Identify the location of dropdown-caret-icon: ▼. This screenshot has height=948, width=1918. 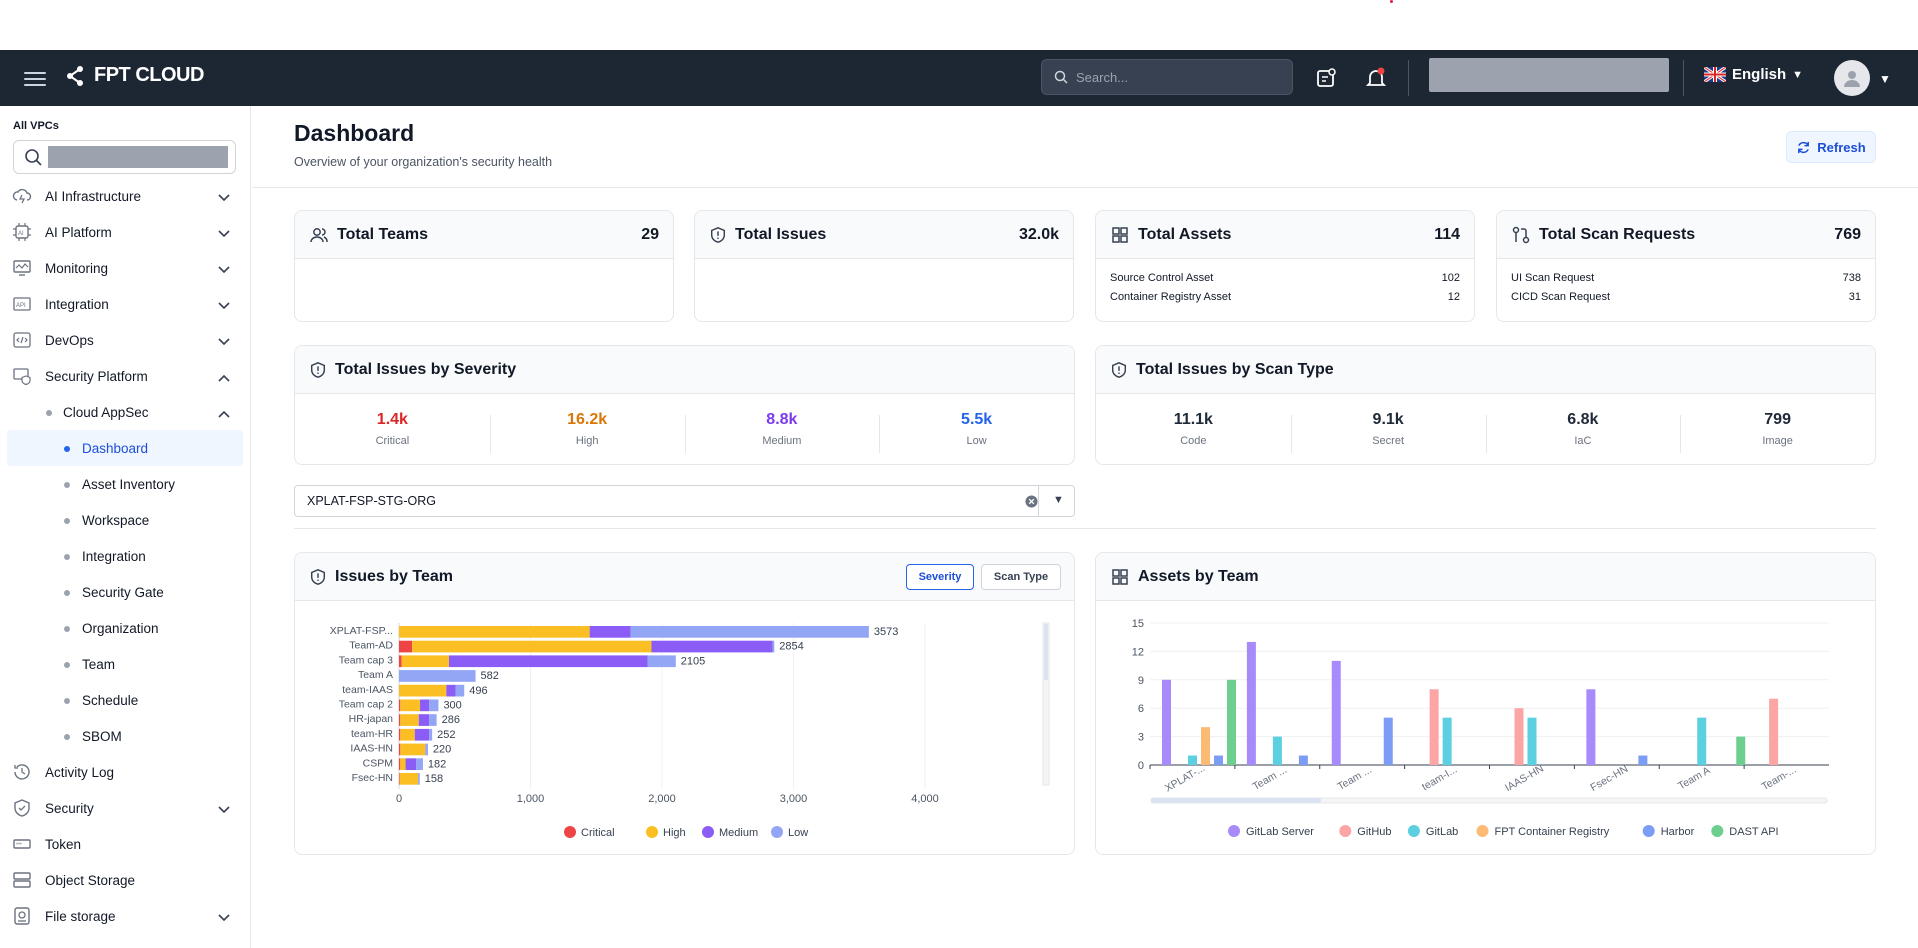
(1058, 500).